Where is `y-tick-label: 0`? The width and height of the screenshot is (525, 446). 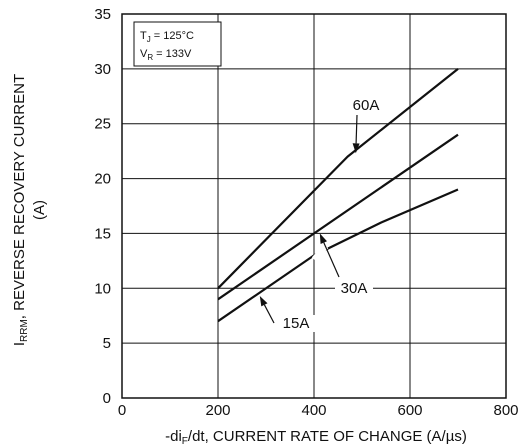 y-tick-label: 0 is located at coordinates (107, 398).